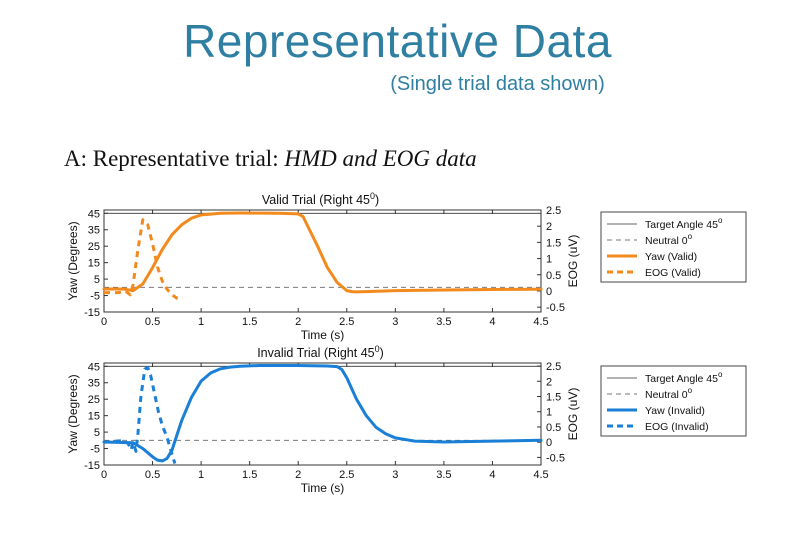  I want to click on invalid-y-tick-label: -15, so click(92, 466).